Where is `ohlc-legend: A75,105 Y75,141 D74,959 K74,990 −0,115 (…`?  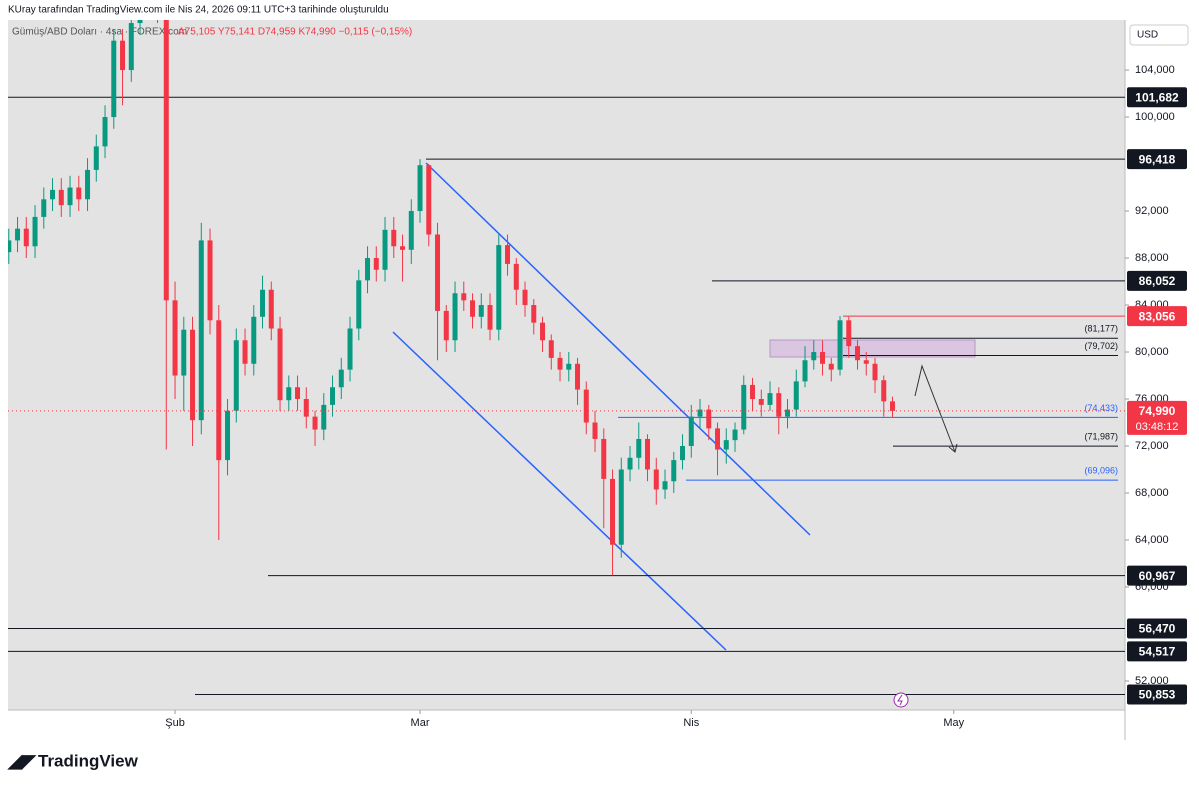 ohlc-legend: A75,105 Y75,141 D74,959 K74,990 −0,115 (… is located at coordinates (295, 32).